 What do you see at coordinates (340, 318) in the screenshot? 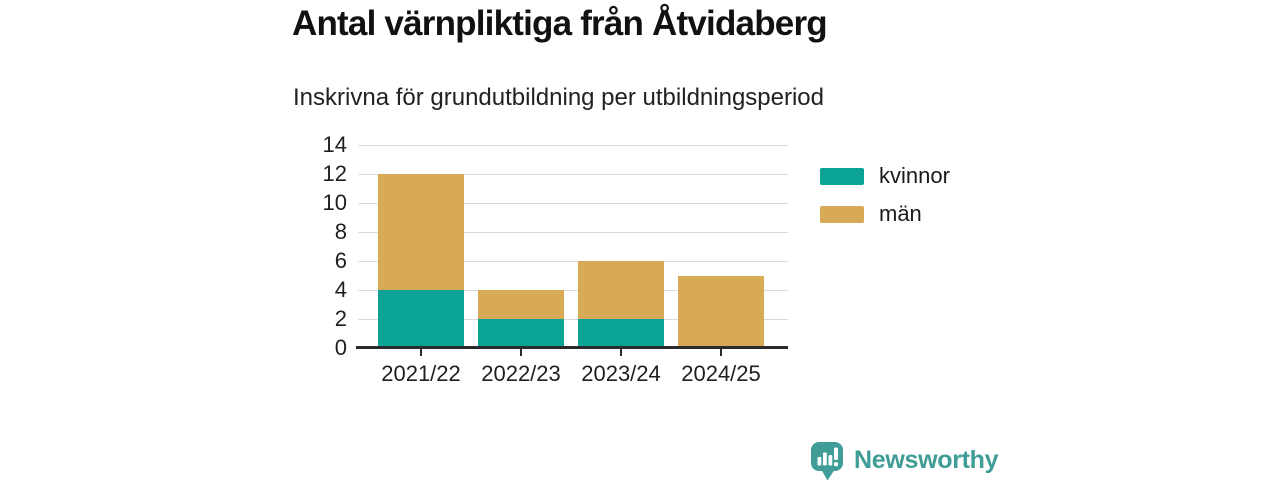
I see `y-tick-label: 2` at bounding box center [340, 318].